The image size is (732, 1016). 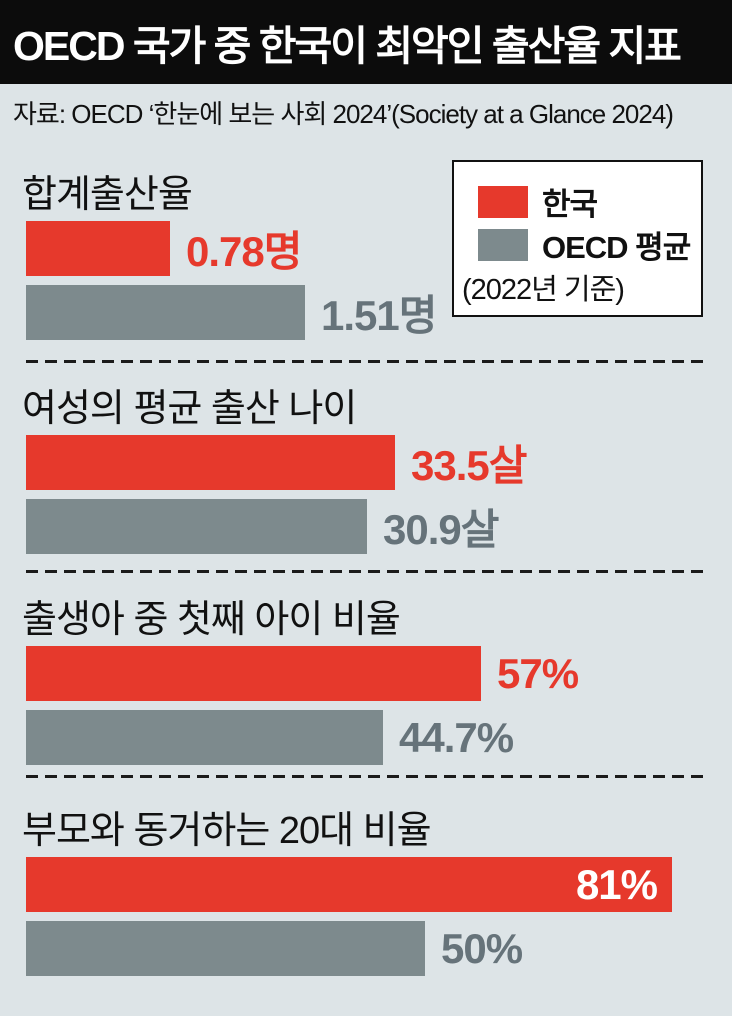 I want to click on section-title: 부모와 동거하는 20대 비율, so click(x=227, y=831).